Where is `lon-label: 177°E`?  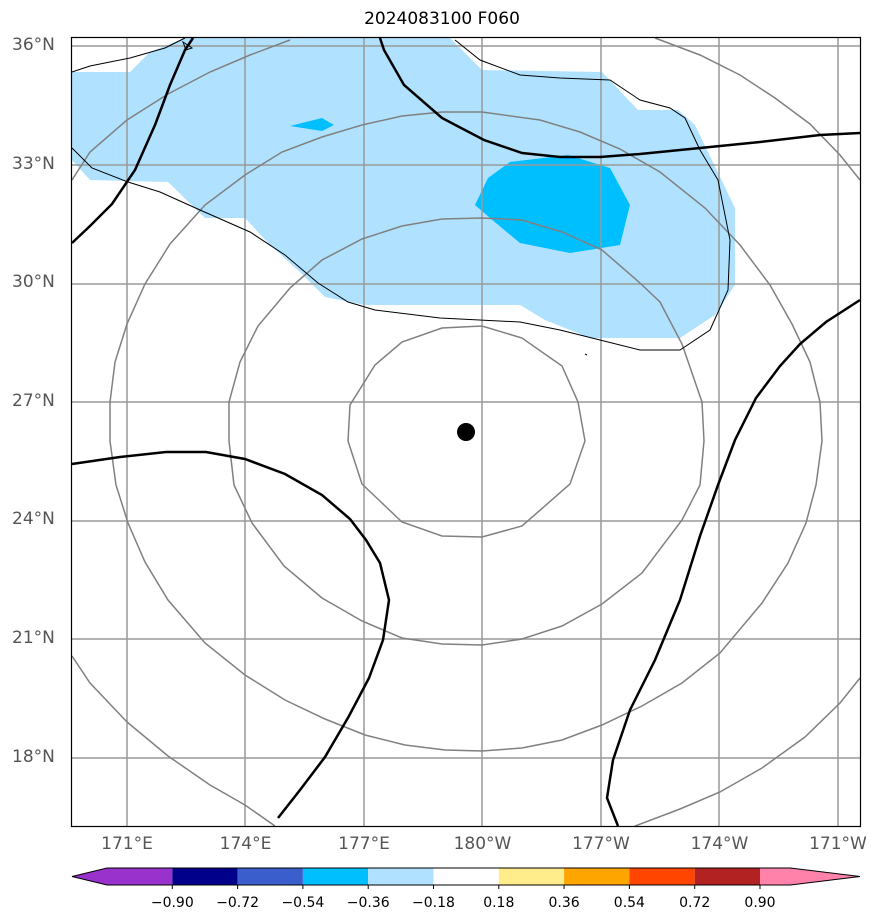
lon-label: 177°E is located at coordinates (364, 844).